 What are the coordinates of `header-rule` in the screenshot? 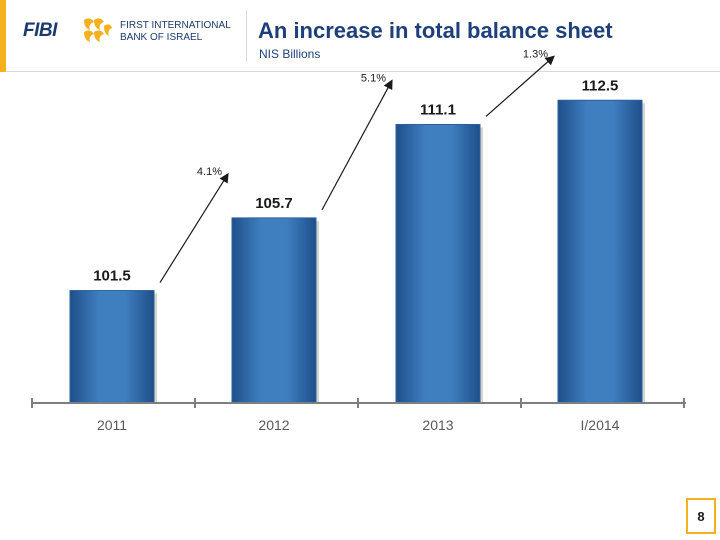 It's located at (363, 71).